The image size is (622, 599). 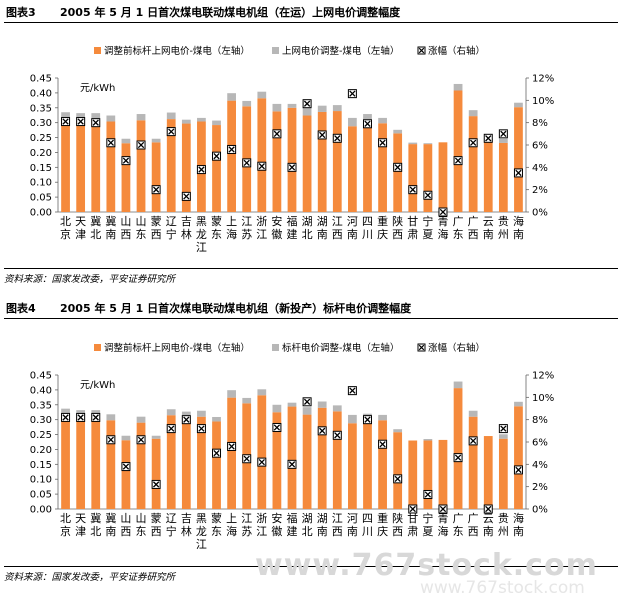 What do you see at coordinates (41, 138) in the screenshot?
I see `left-tick-label: 0.25` at bounding box center [41, 138].